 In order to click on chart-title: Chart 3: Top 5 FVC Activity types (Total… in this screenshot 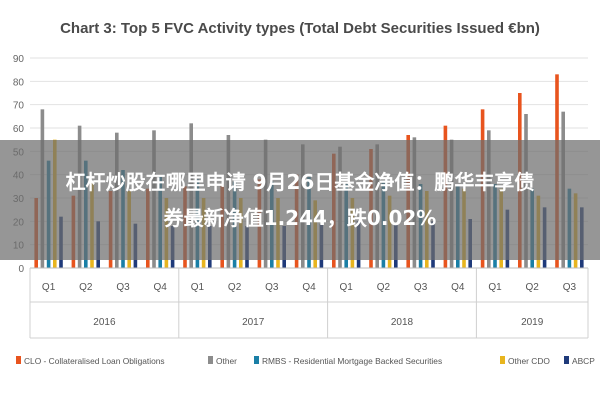, I will do `click(300, 28)`.